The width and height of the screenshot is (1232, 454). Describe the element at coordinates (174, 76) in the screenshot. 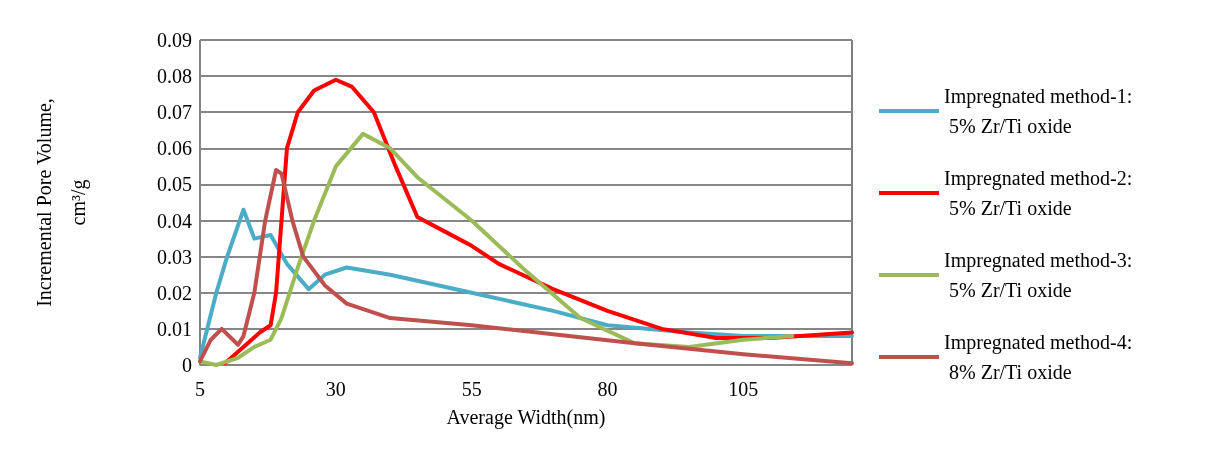

I see `y-tick-label: 0.08` at that location.